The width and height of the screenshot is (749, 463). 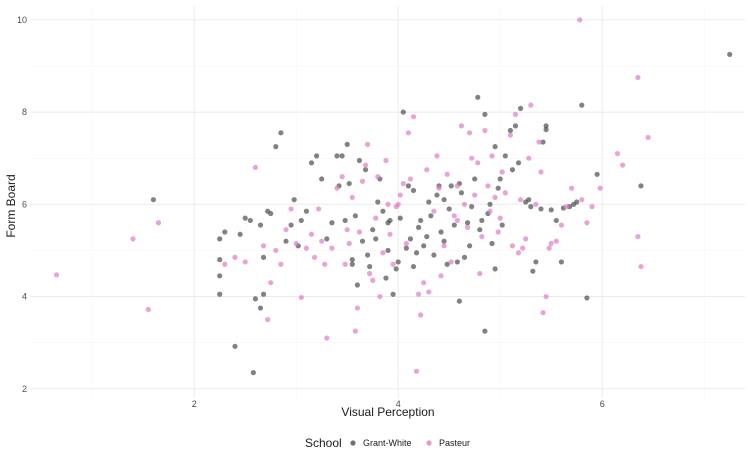 I want to click on y-axis-ticks: 2 4 6 8 10, so click(x=22, y=204).